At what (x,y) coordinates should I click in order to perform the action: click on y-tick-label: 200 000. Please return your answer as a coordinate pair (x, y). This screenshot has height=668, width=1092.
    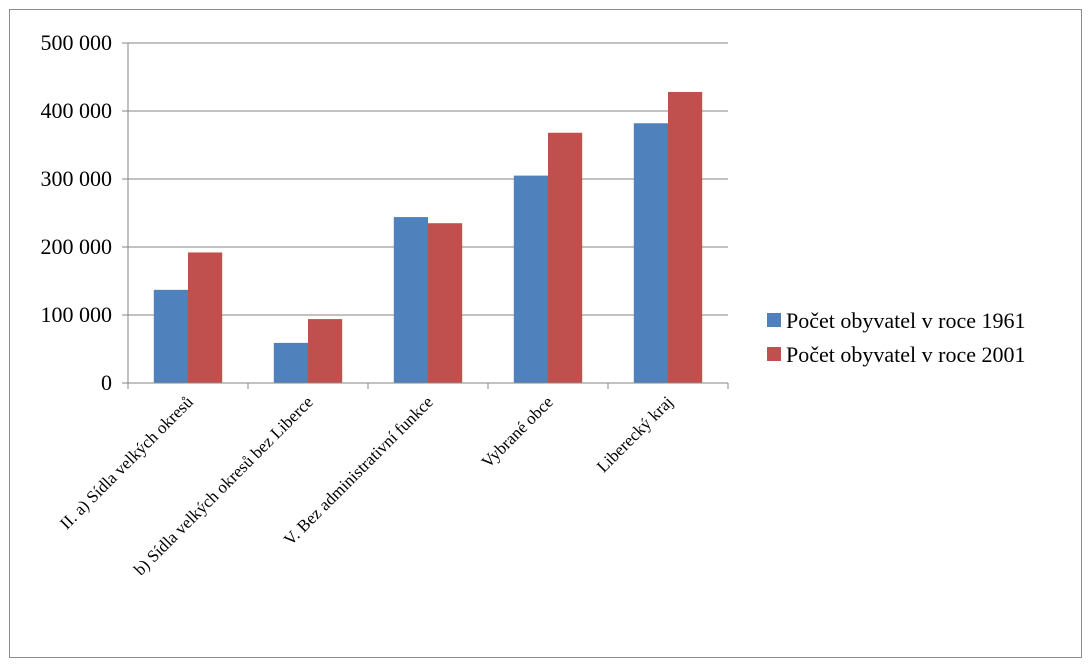
    Looking at the image, I should click on (77, 246).